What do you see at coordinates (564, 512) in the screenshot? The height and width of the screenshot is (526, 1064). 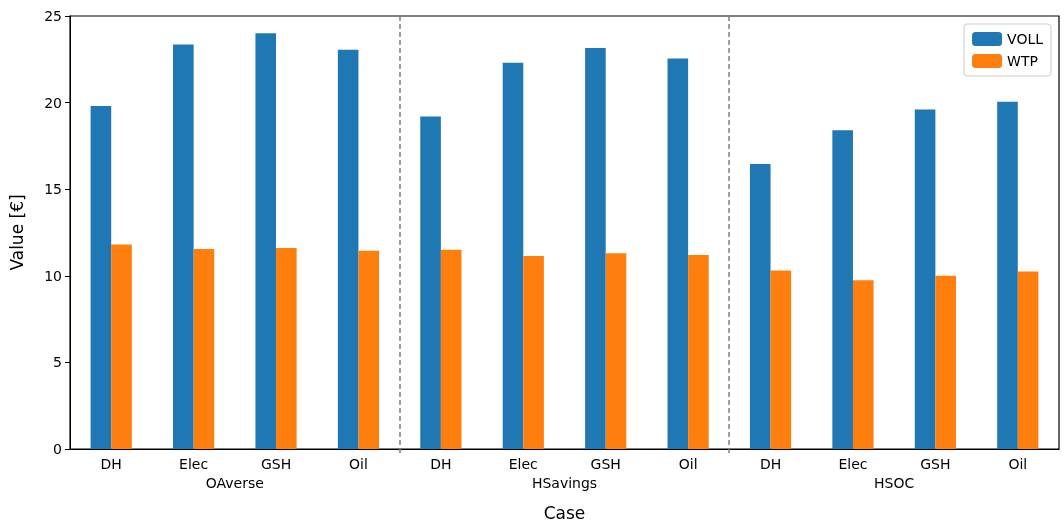 I see `x-axis-title: Case` at bounding box center [564, 512].